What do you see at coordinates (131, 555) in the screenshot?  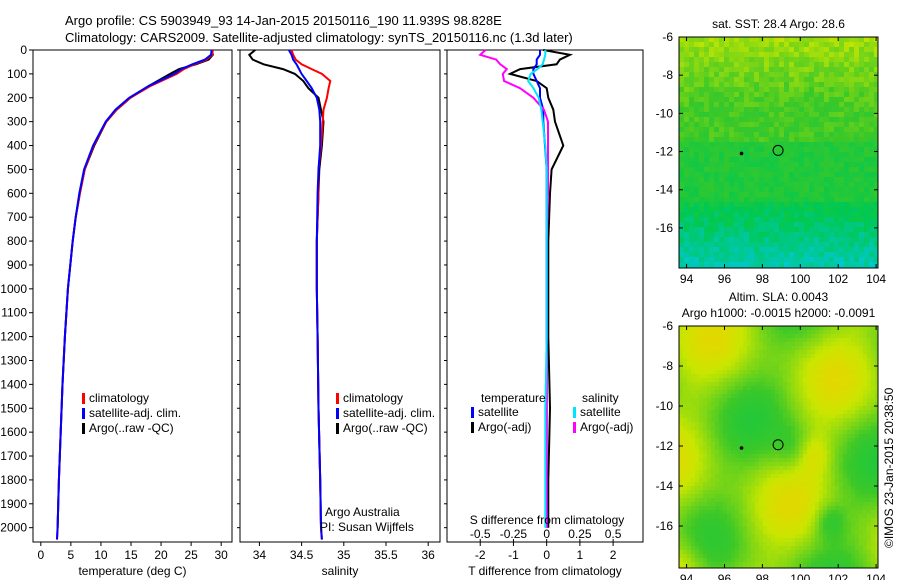 I see `x-tick-label: 15` at bounding box center [131, 555].